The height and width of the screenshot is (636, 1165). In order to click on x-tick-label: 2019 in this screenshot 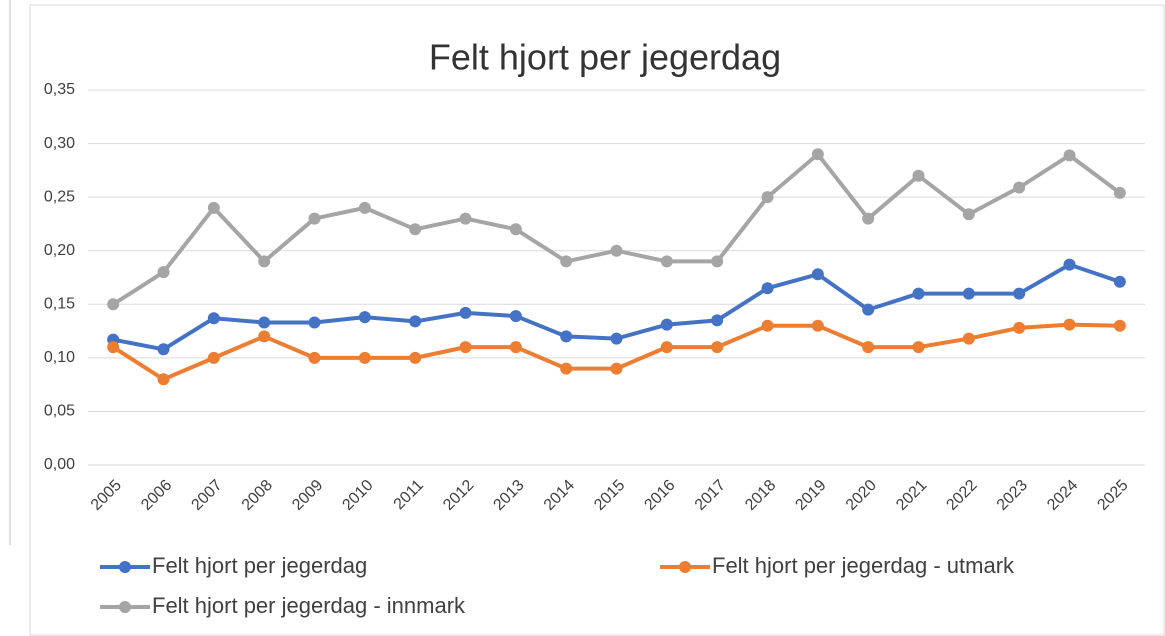, I will do `click(810, 495)`.